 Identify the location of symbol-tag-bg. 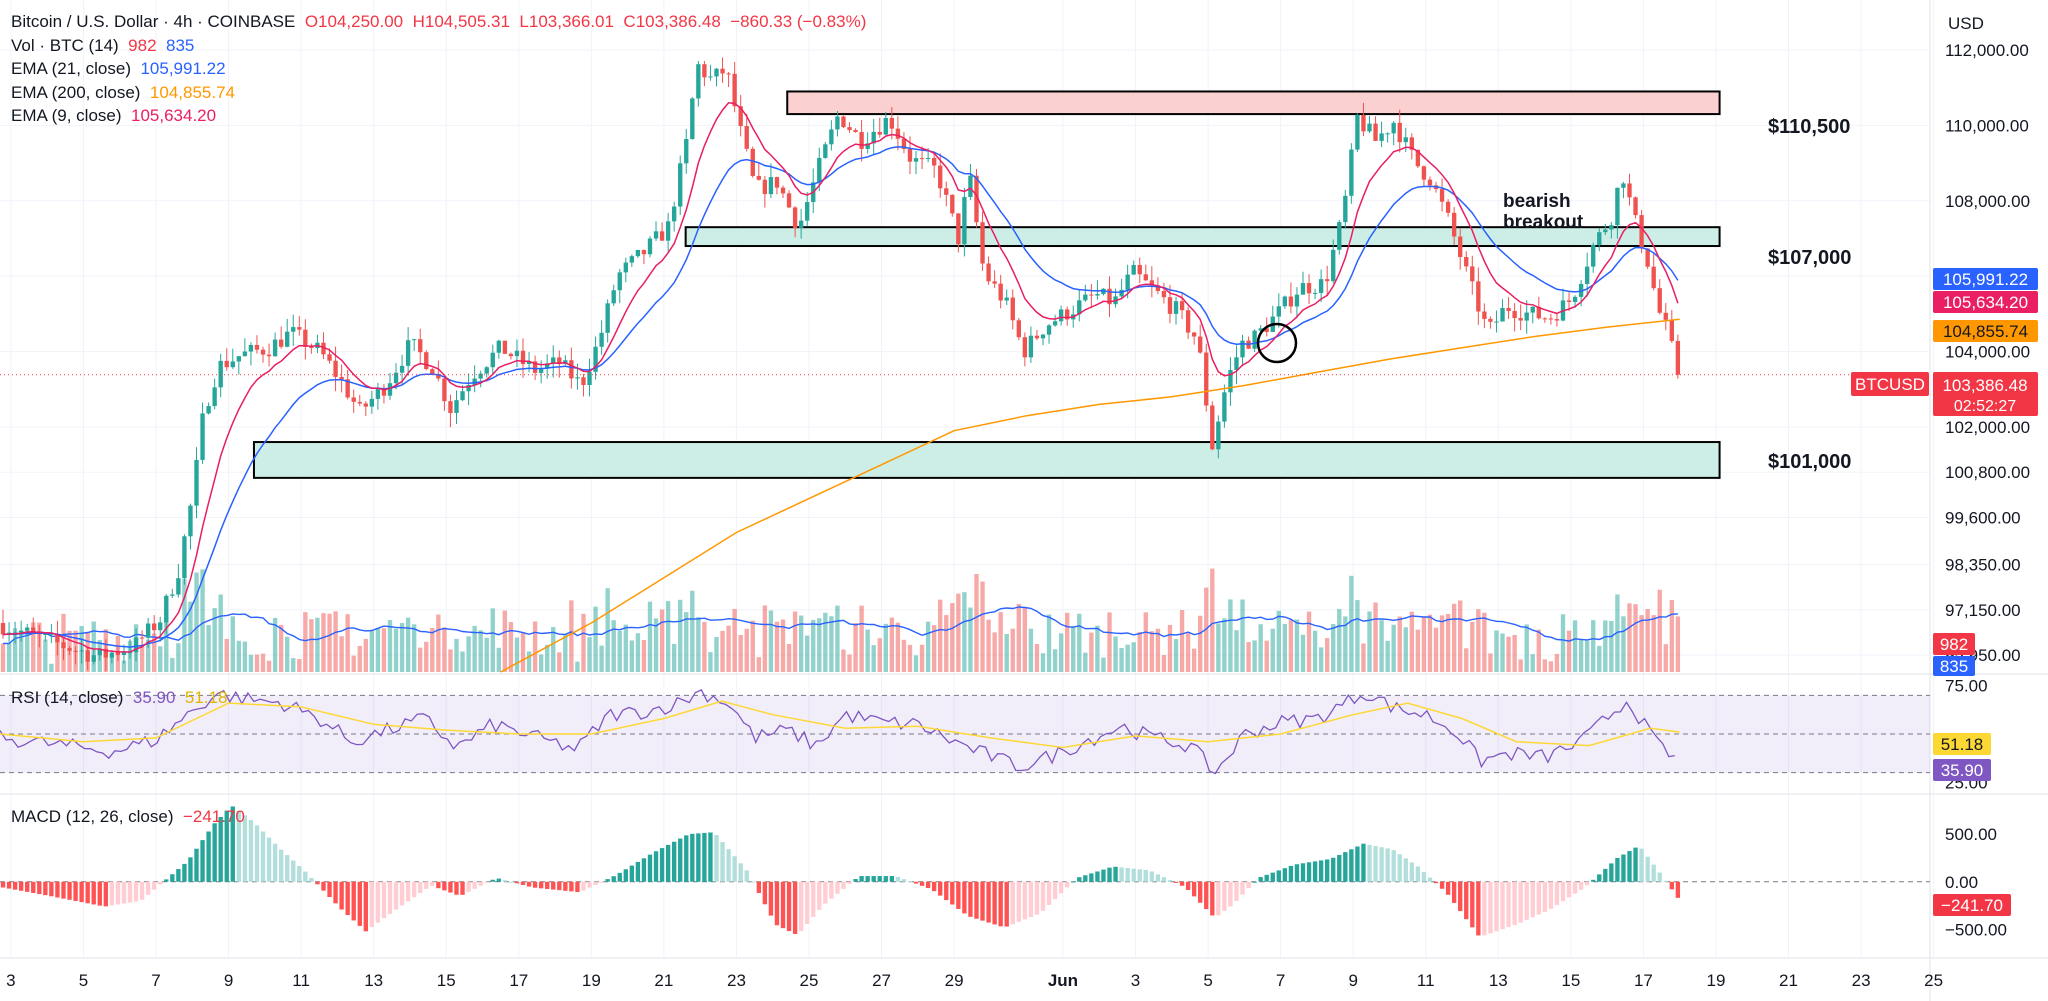
(1890, 384).